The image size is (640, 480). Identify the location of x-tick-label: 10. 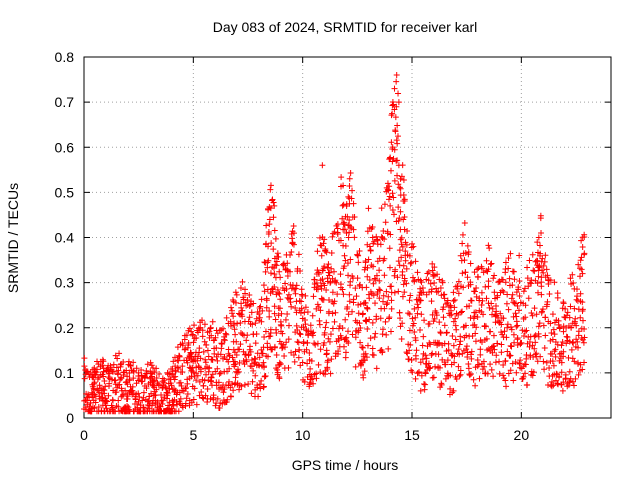
(303, 435).